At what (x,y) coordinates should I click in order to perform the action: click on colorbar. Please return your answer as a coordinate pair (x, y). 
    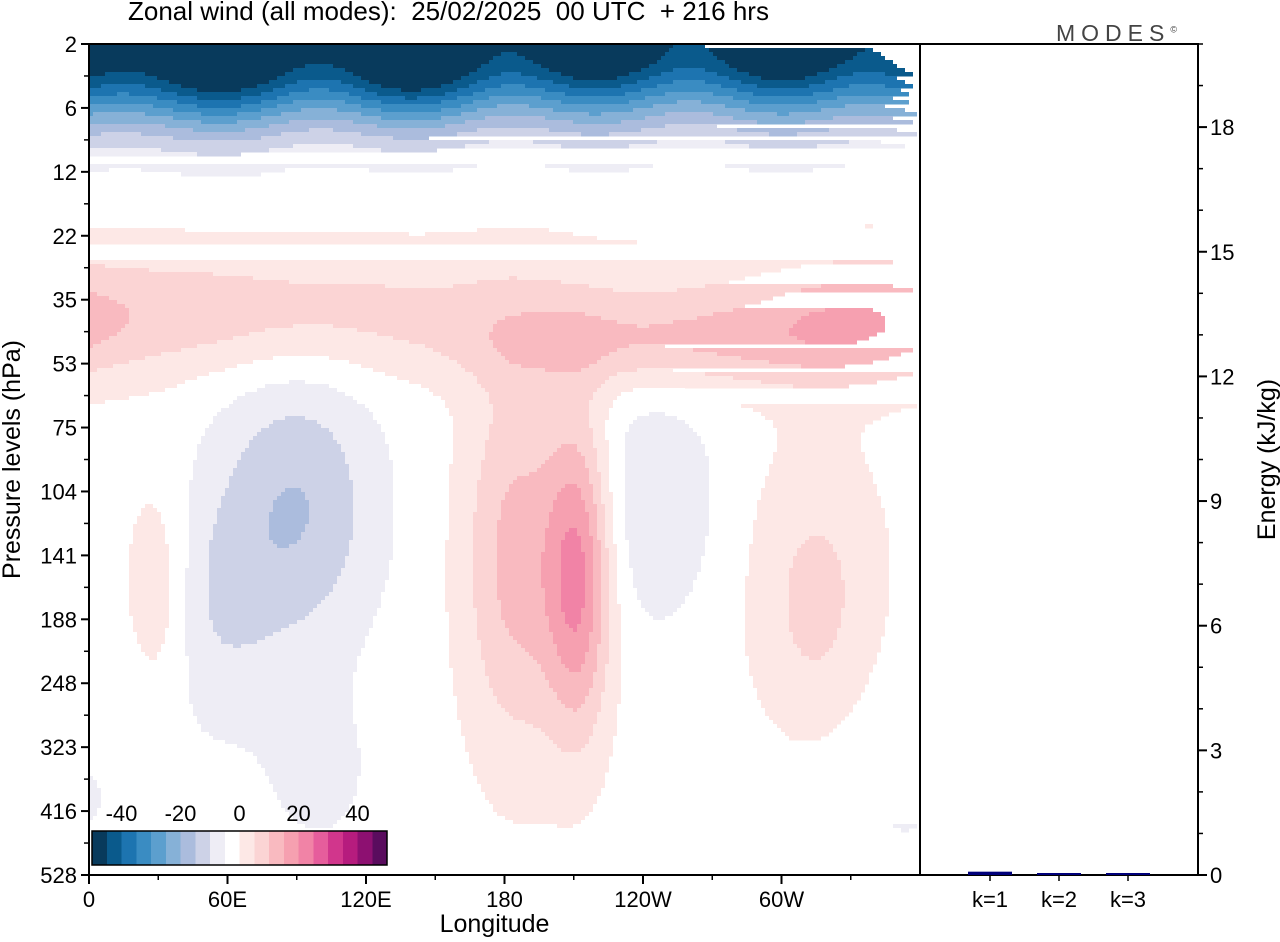
    Looking at the image, I should click on (239, 848).